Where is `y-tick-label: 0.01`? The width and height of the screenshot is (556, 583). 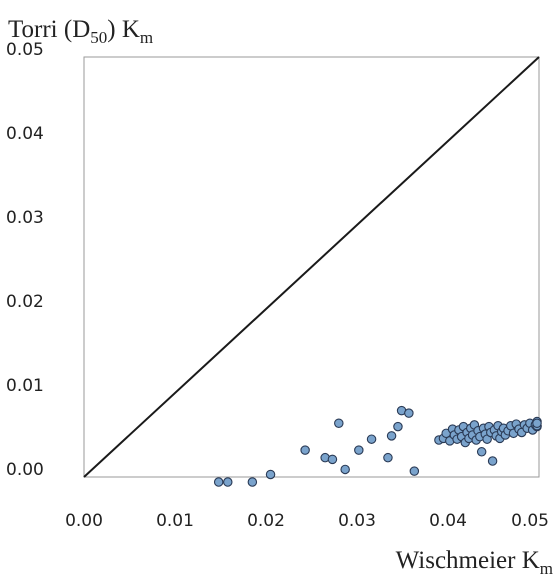
y-tick-label: 0.01 is located at coordinates (25, 386).